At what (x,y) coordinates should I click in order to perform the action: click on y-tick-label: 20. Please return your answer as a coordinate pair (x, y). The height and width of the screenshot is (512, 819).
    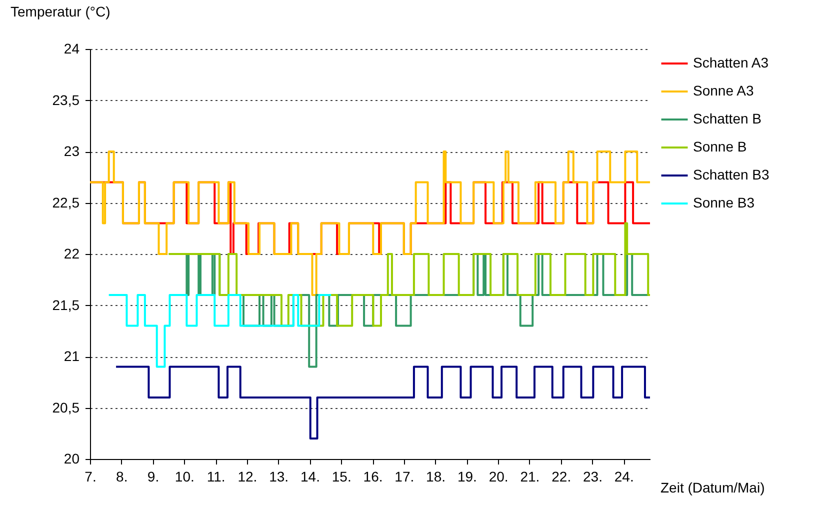
    Looking at the image, I should click on (72, 458).